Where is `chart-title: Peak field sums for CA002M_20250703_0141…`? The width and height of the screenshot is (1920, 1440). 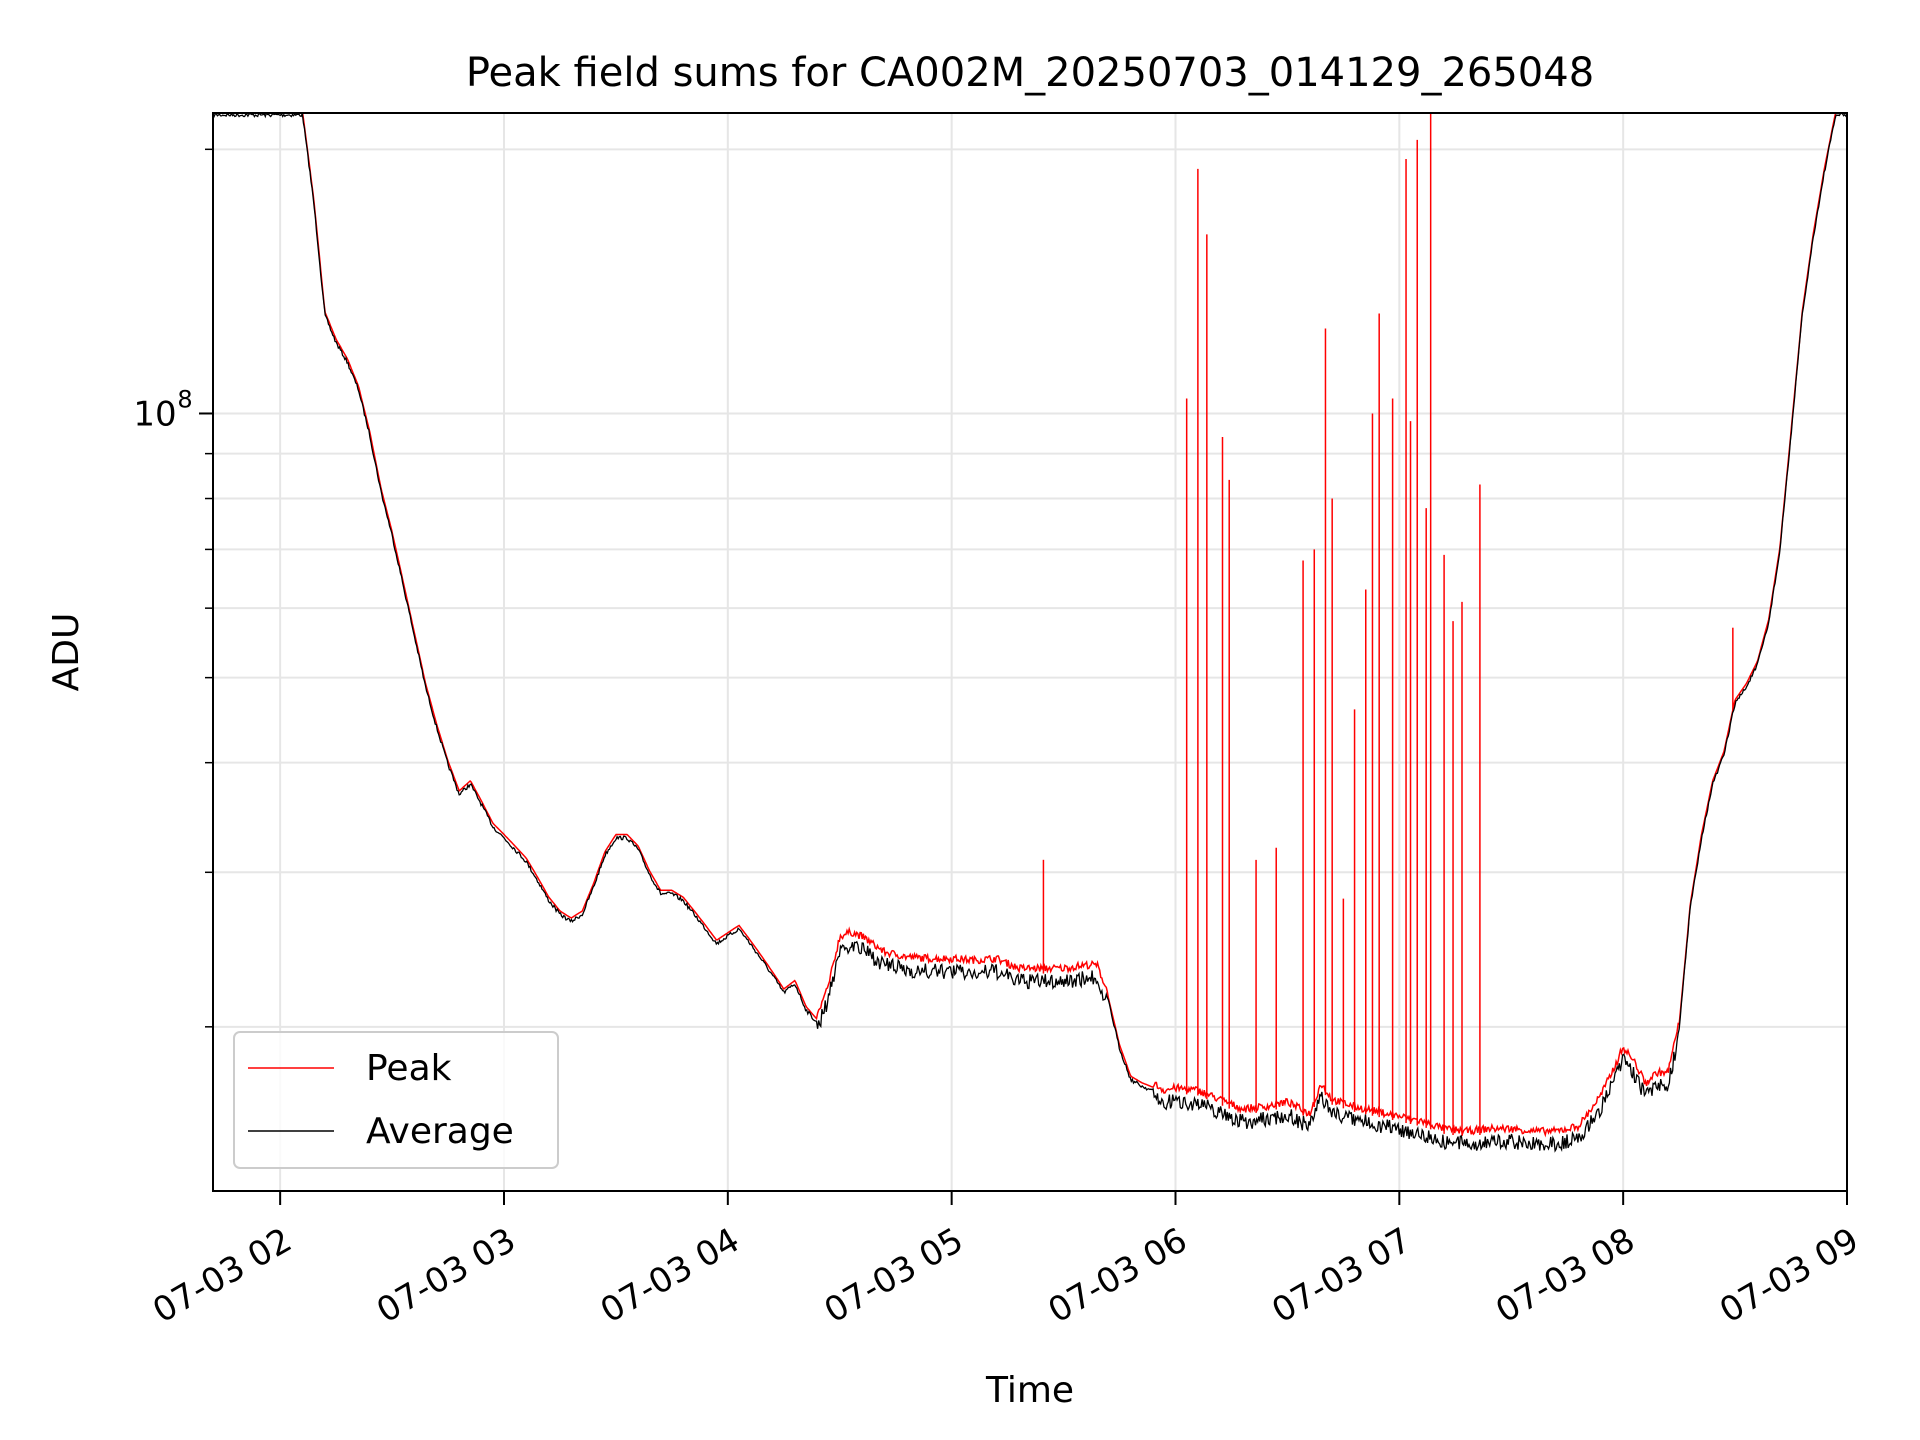 chart-title: Peak field sums for CA002M_20250703_0141… is located at coordinates (1030, 73).